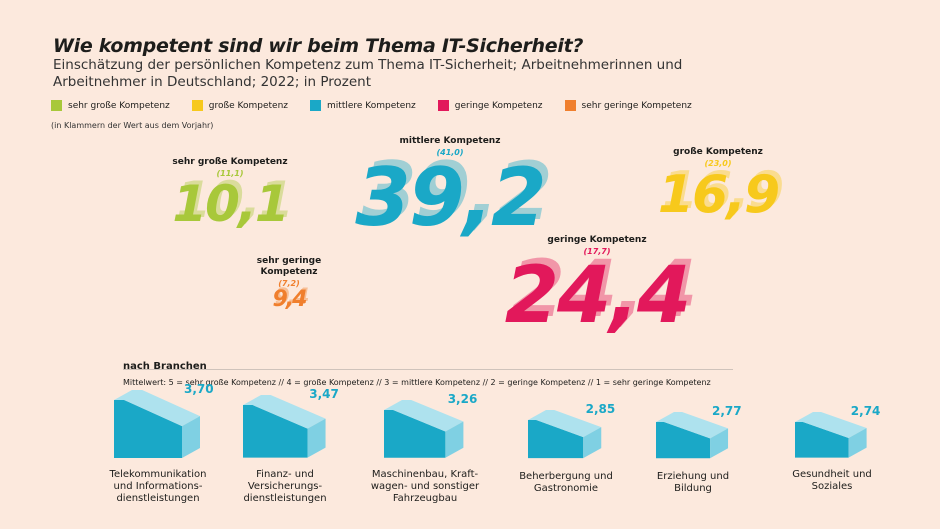 The width and height of the screenshot is (940, 529). I want to click on legend-item: sehr geringe Kompetenz, so click(628, 105).